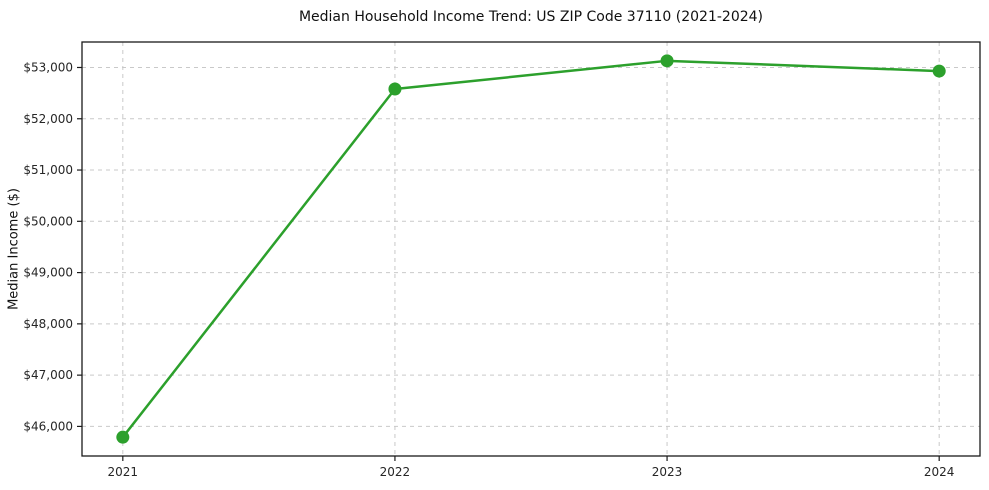 The width and height of the screenshot is (989, 490). What do you see at coordinates (667, 472) in the screenshot?
I see `x-tick-label: 2023` at bounding box center [667, 472].